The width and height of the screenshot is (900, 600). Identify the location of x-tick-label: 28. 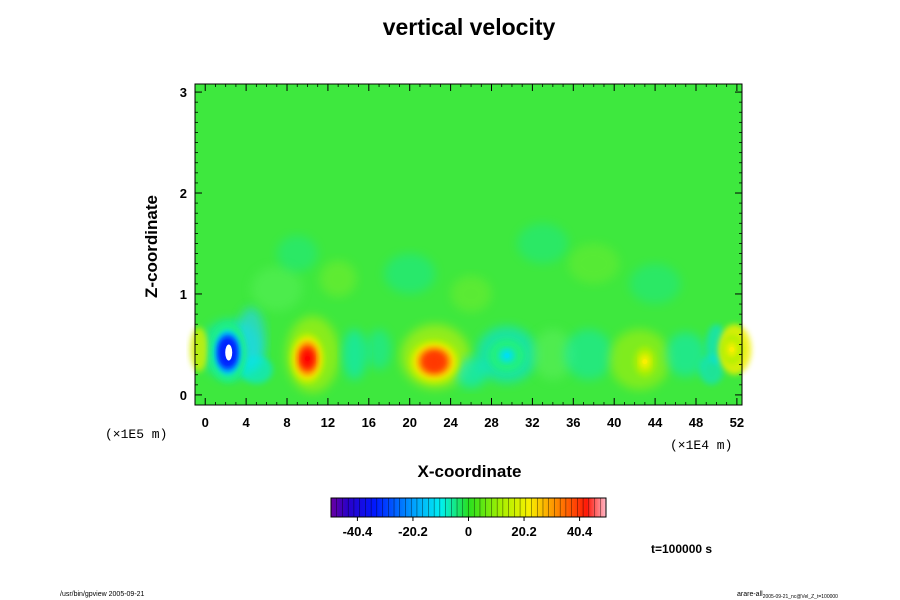
(491, 422).